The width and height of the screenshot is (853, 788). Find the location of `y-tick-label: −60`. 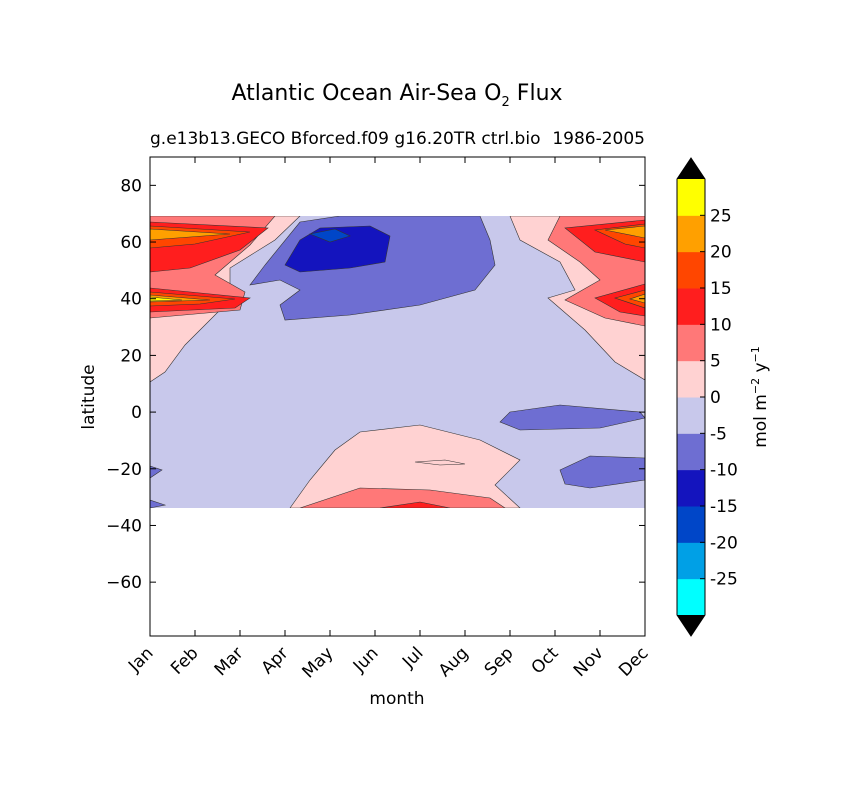

y-tick-label: −60 is located at coordinates (124, 583).